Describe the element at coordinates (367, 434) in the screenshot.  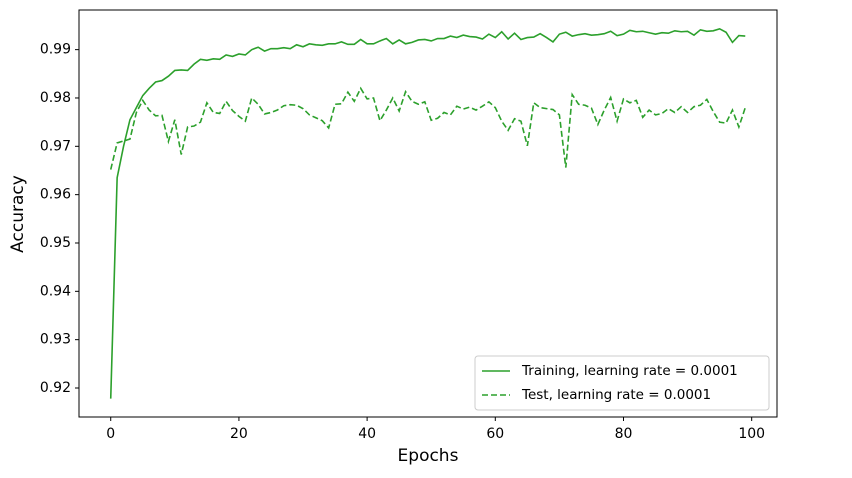
I see `x-tick-label: 40` at that location.